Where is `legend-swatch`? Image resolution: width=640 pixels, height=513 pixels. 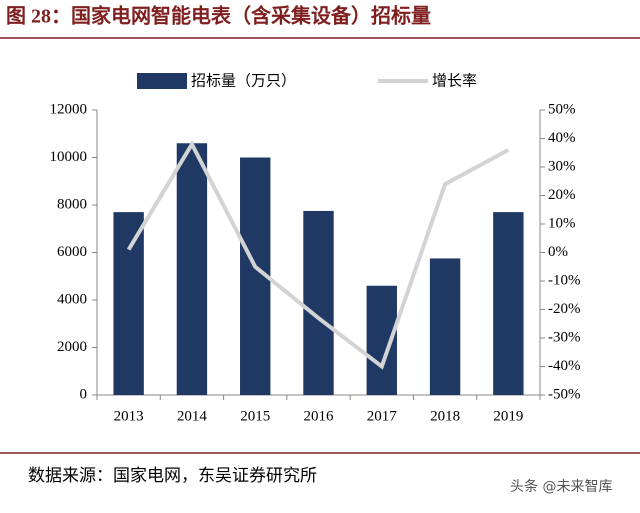
legend-swatch is located at coordinates (162, 81).